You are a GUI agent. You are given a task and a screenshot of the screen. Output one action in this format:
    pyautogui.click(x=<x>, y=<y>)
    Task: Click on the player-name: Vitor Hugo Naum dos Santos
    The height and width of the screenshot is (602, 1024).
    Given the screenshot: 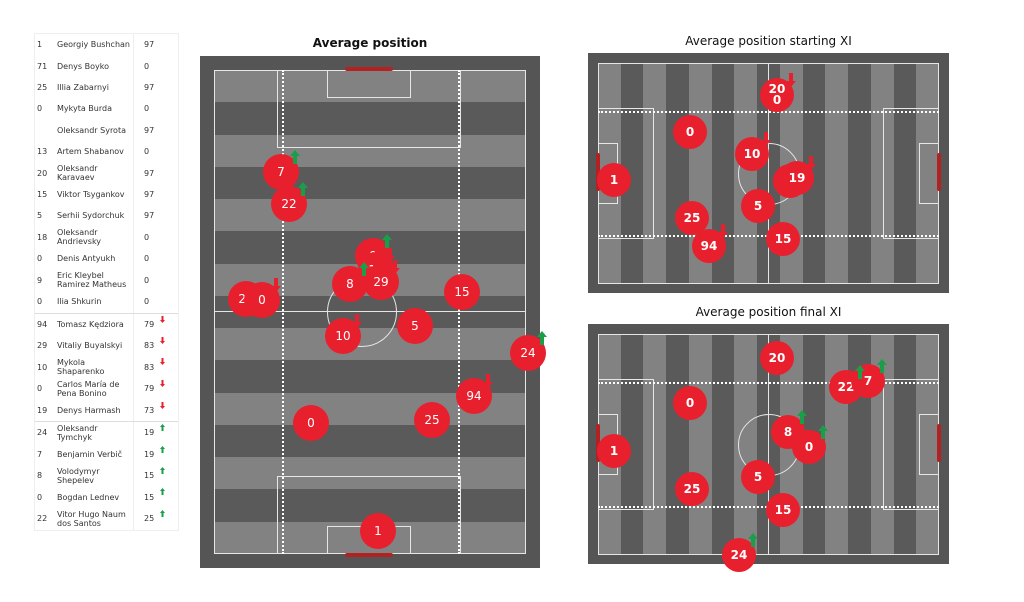 What is the action you would take?
    pyautogui.click(x=91, y=518)
    